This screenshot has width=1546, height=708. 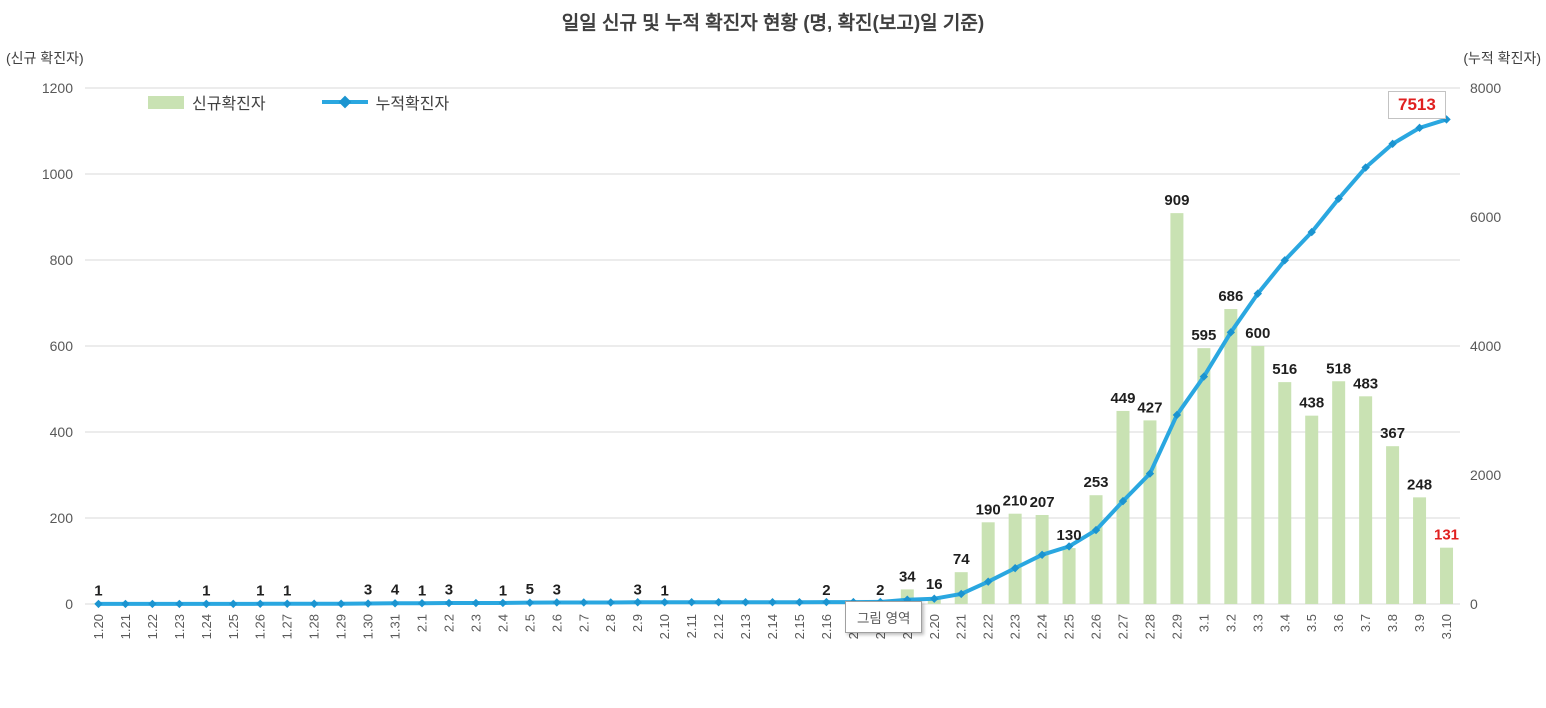 I want to click on x-axis-tick-label: 1.26, so click(x=260, y=626).